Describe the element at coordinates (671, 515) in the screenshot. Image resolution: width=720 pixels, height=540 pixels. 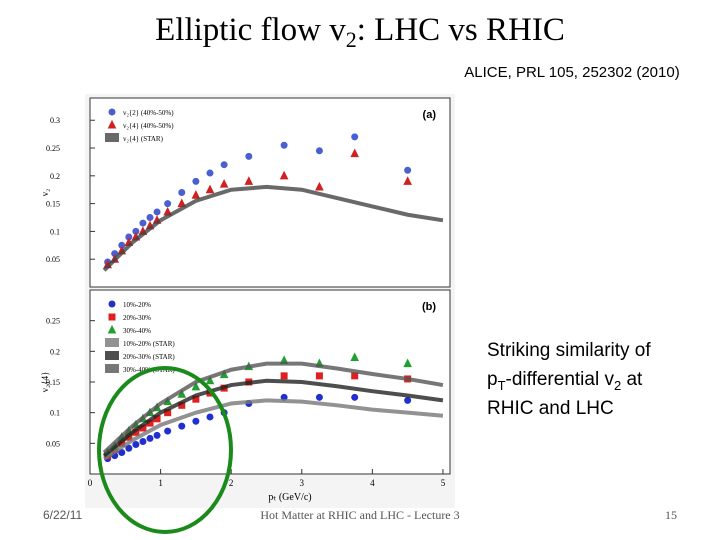
I see `page-number: 15` at that location.